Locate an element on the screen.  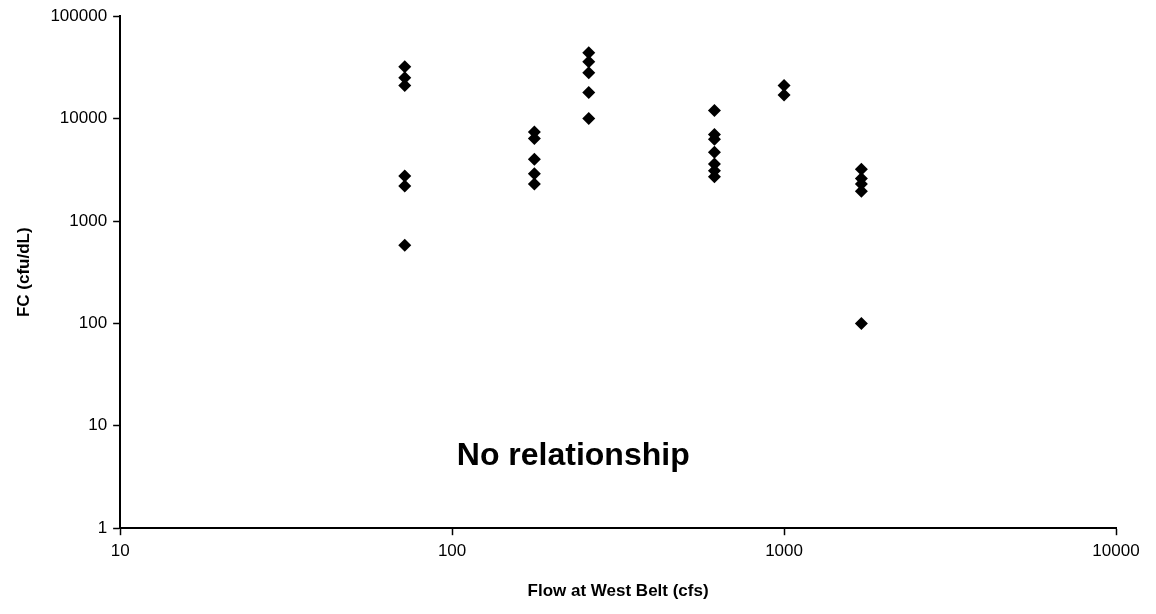
annotation: No relationship is located at coordinates (573, 454).